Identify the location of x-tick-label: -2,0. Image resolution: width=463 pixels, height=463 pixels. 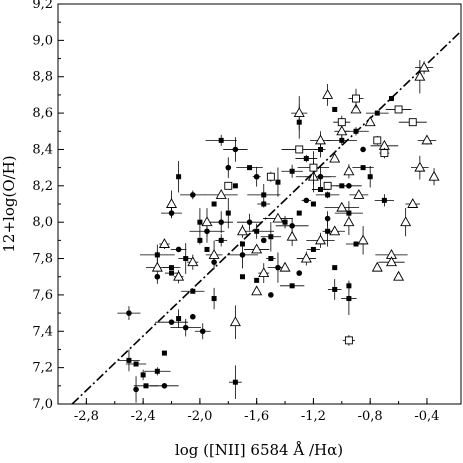
(199, 416).